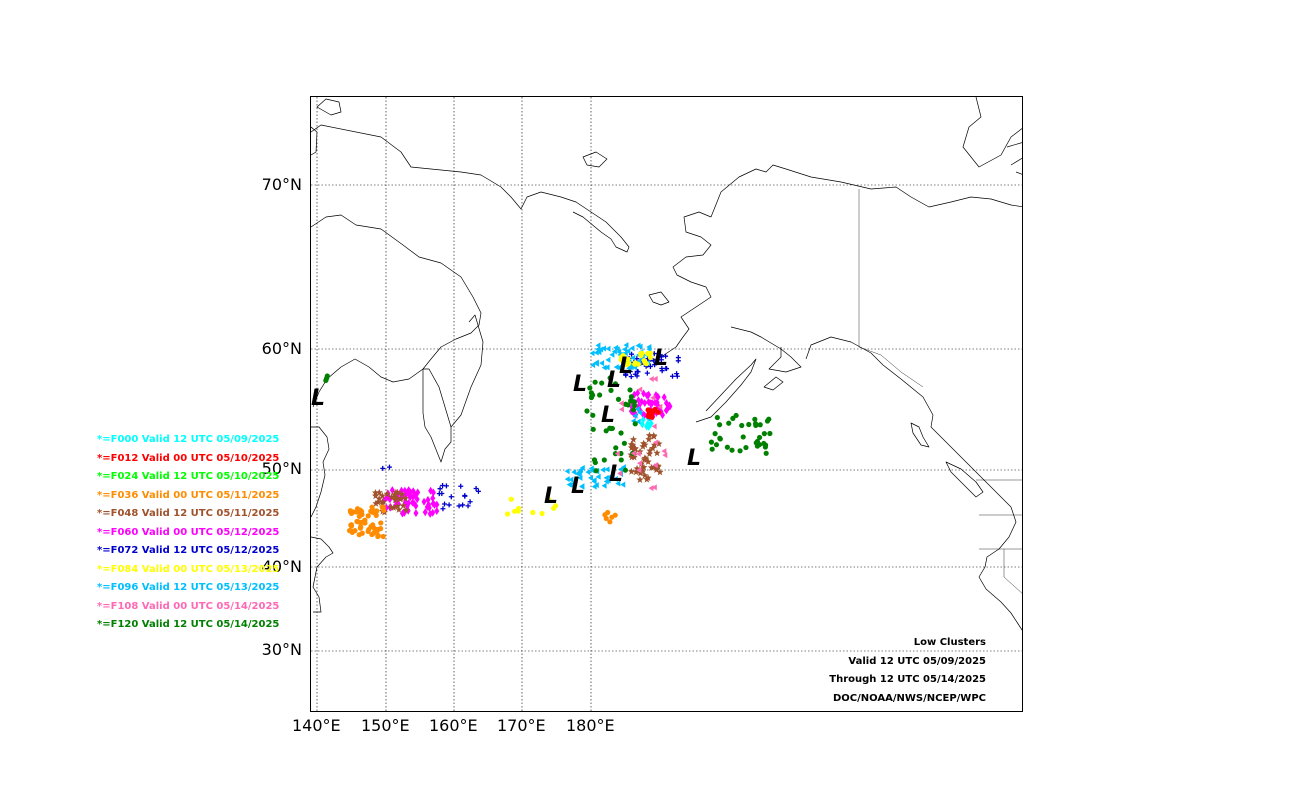 The height and width of the screenshot is (800, 1300). Describe the element at coordinates (909, 698) in the screenshot. I see `agency-credit: DOC/NOAA/NWS/NCEP/WPC` at that location.